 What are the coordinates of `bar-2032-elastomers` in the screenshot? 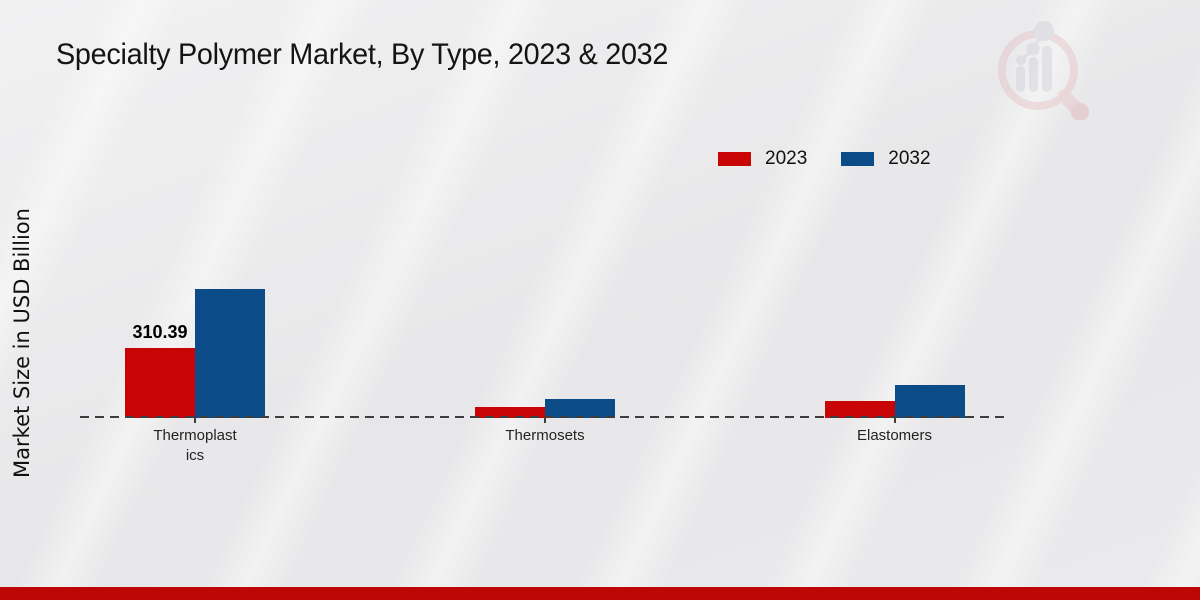 It's located at (929, 401).